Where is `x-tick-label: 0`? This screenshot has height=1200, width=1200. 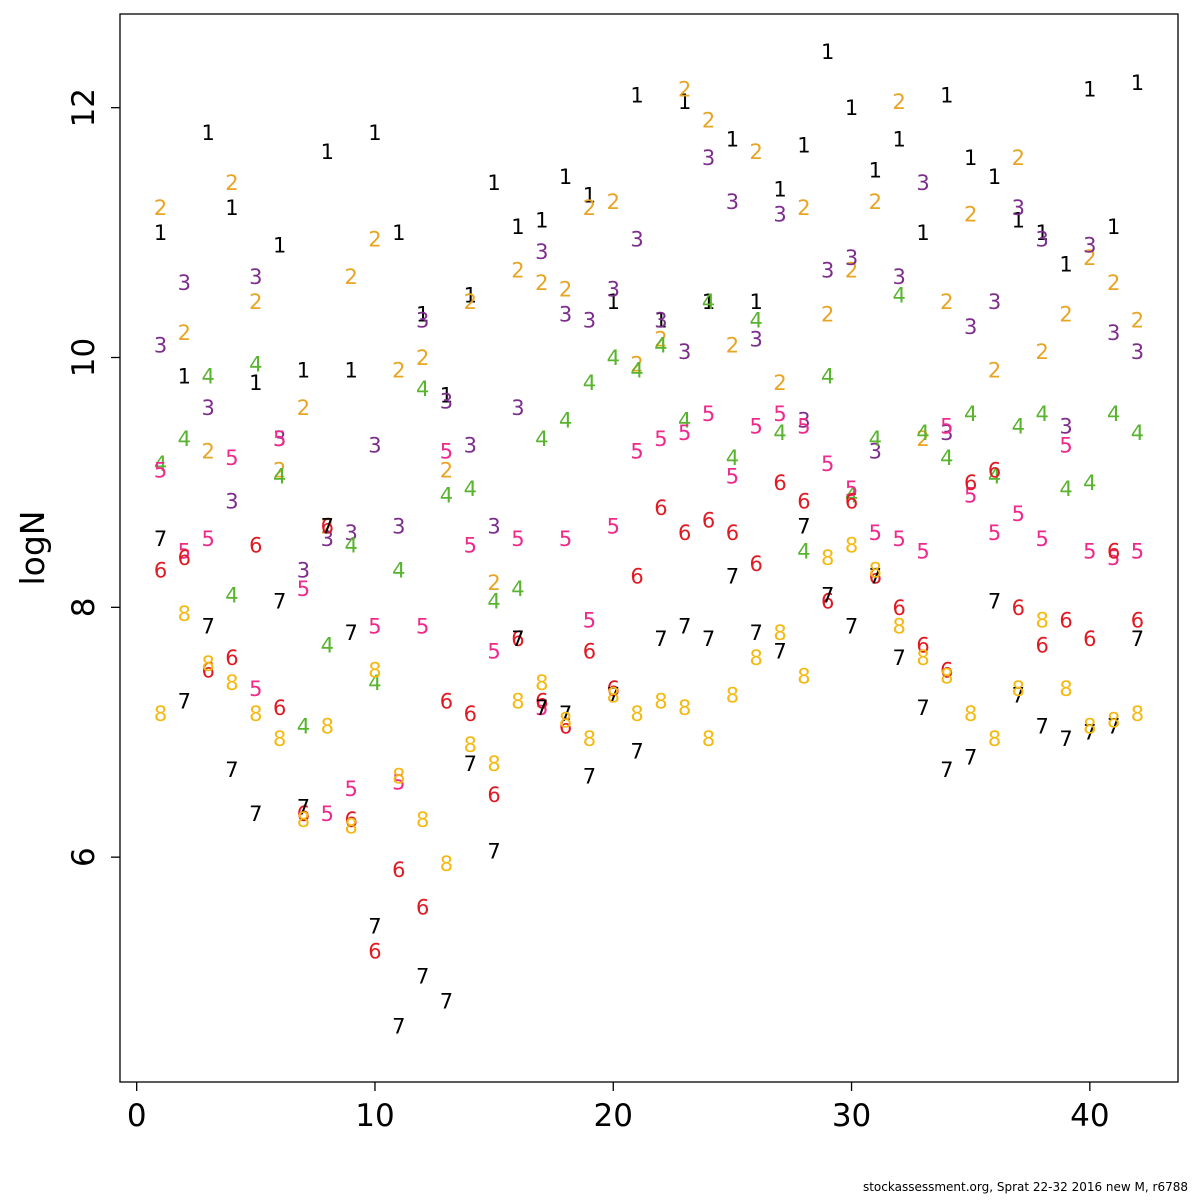
x-tick-label: 0 is located at coordinates (137, 1116).